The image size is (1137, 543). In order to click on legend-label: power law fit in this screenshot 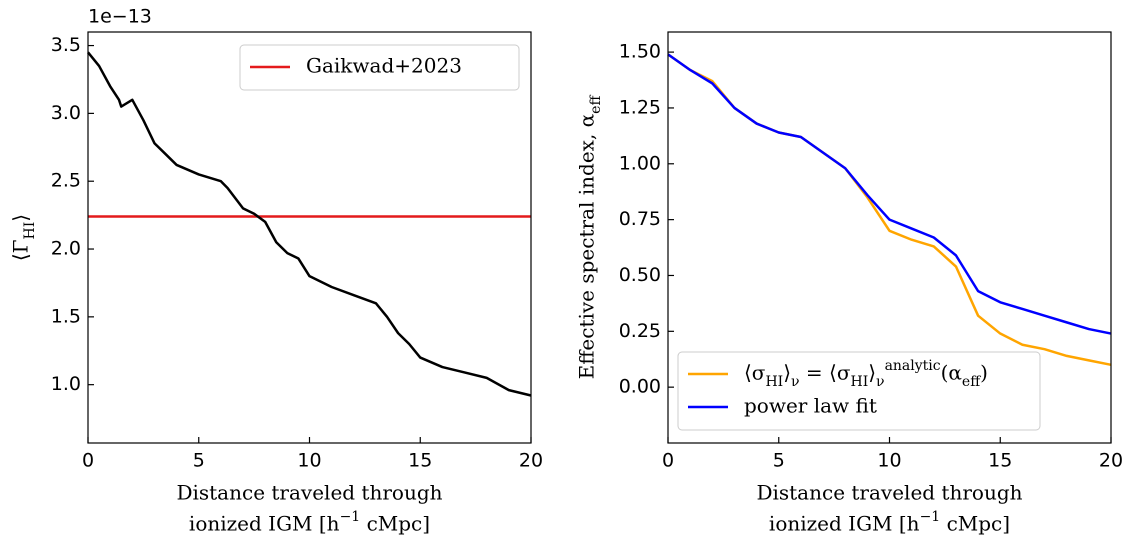, I will do `click(810, 406)`.